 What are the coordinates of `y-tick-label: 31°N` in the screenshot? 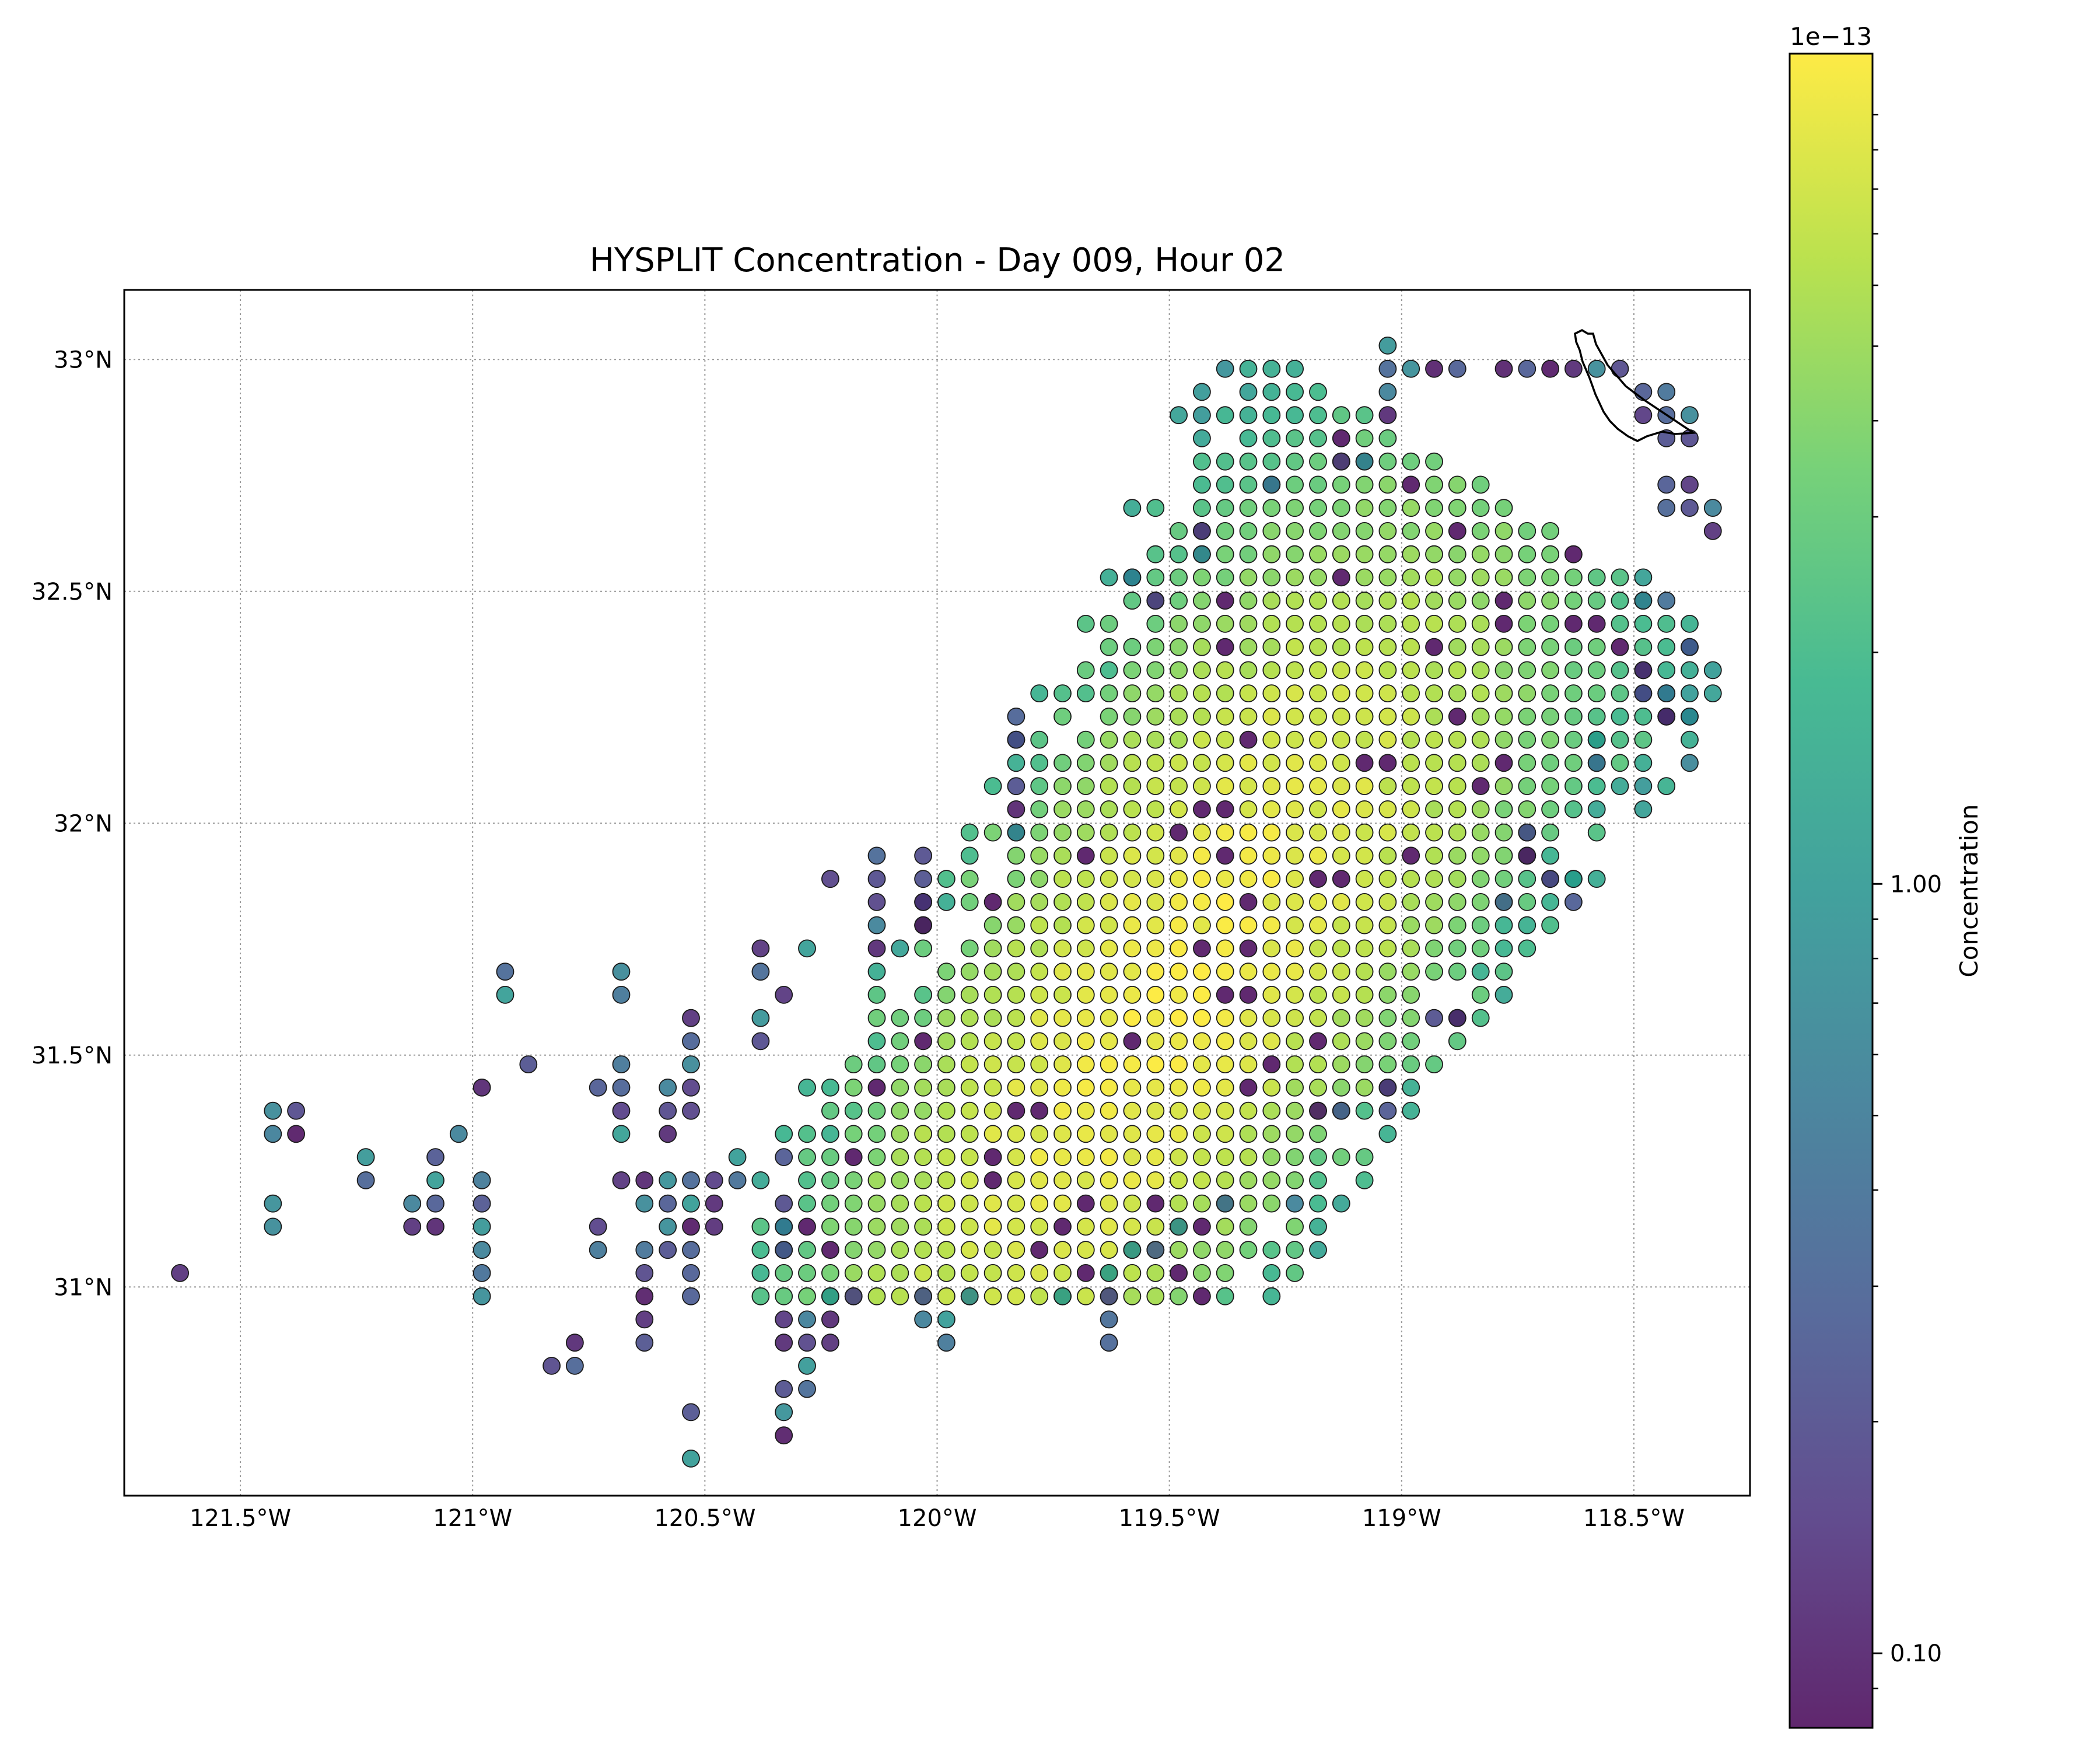 It's located at (83, 1287).